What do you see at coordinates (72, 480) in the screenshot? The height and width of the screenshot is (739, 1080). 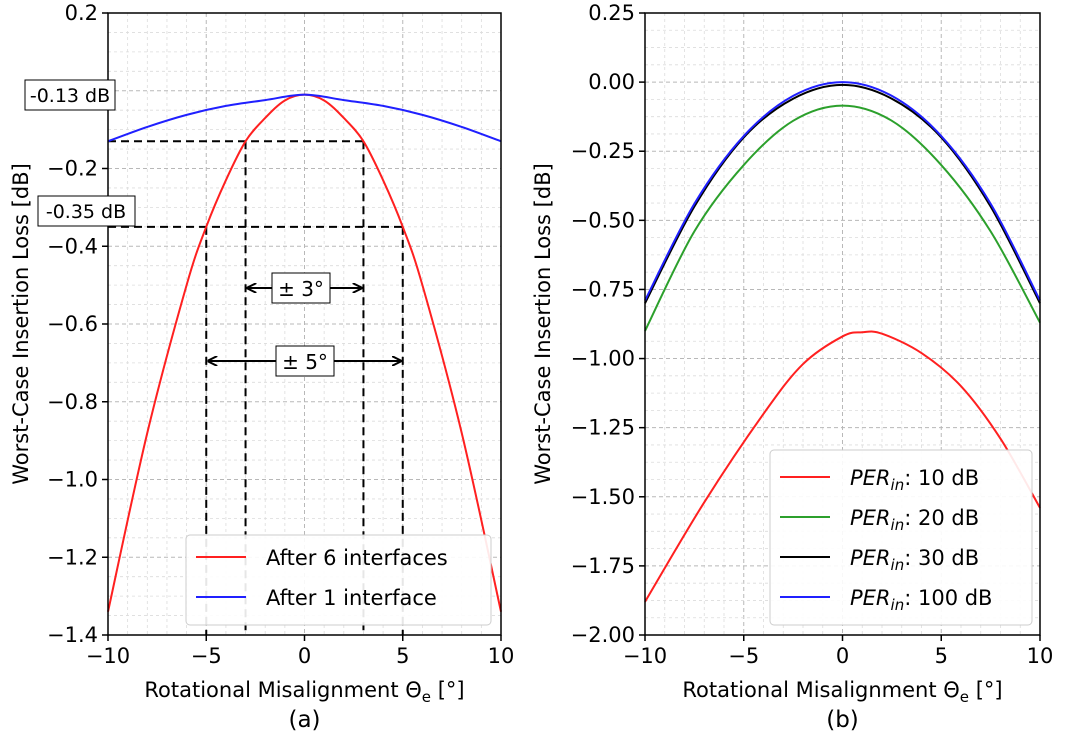 I see `y-tick-label: −1.0` at bounding box center [72, 480].